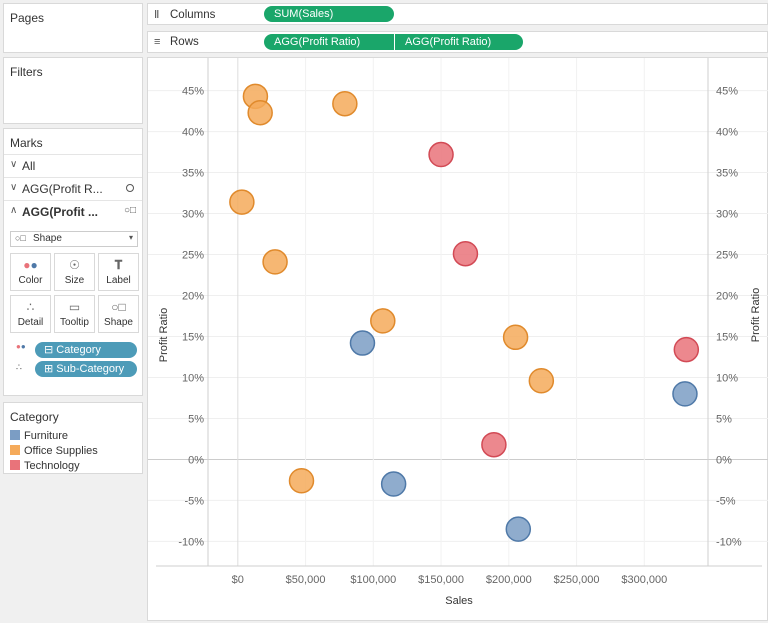 This screenshot has height=623, width=768. I want to click on category-pill-label: Category, so click(78, 350).